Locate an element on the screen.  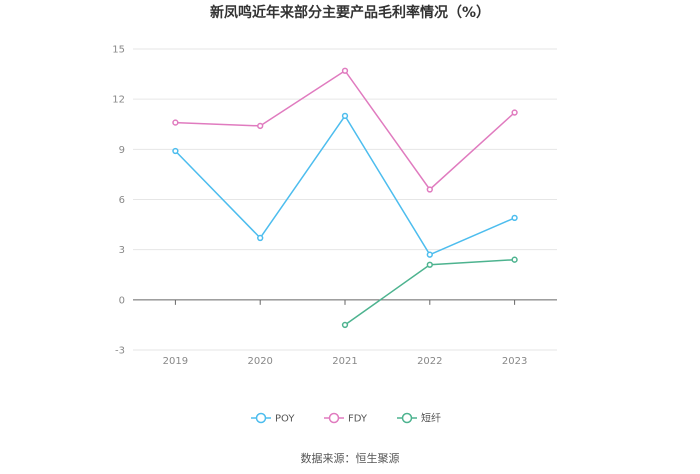
legend-item-POY: POY is located at coordinates (273, 418).